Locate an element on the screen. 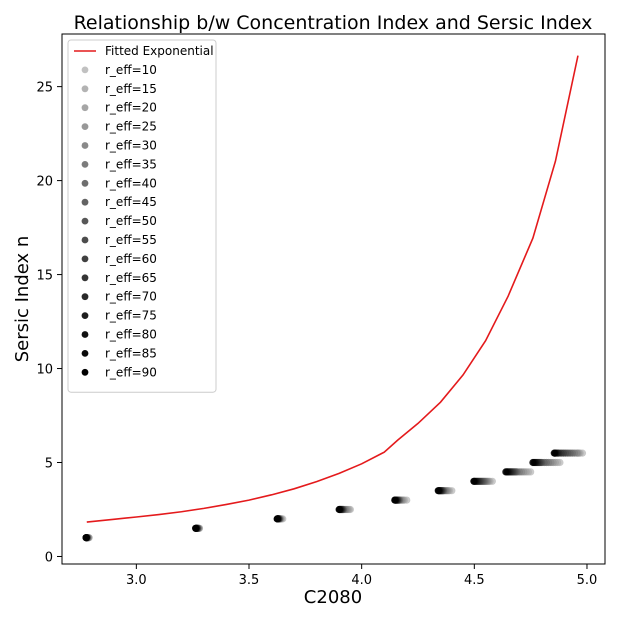 This screenshot has width=618, height=621. legend-label: r_eff=85 is located at coordinates (131, 353).